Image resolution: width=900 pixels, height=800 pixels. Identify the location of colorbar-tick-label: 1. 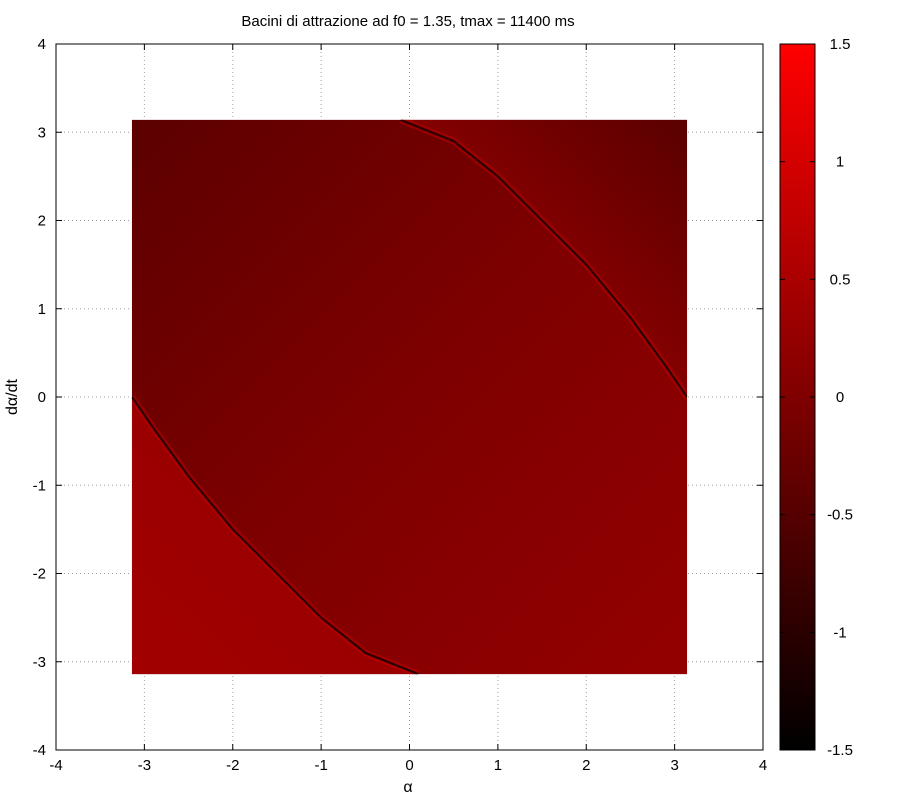
(840, 162).